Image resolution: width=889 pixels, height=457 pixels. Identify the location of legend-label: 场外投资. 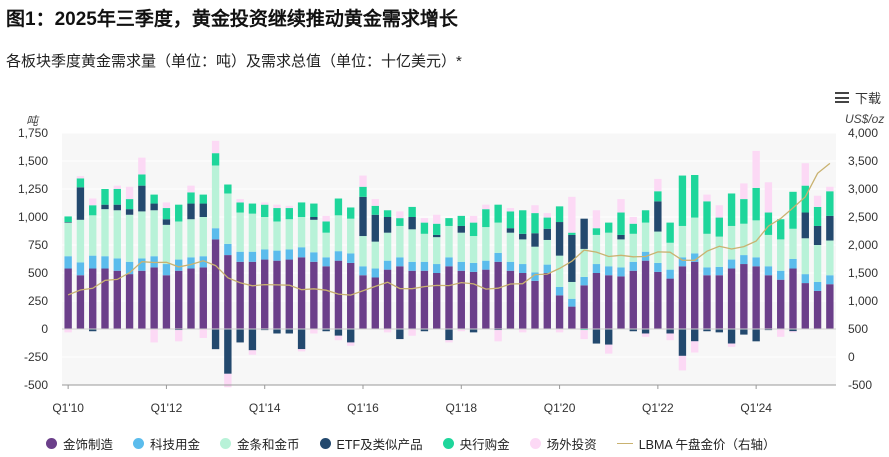
(571, 445).